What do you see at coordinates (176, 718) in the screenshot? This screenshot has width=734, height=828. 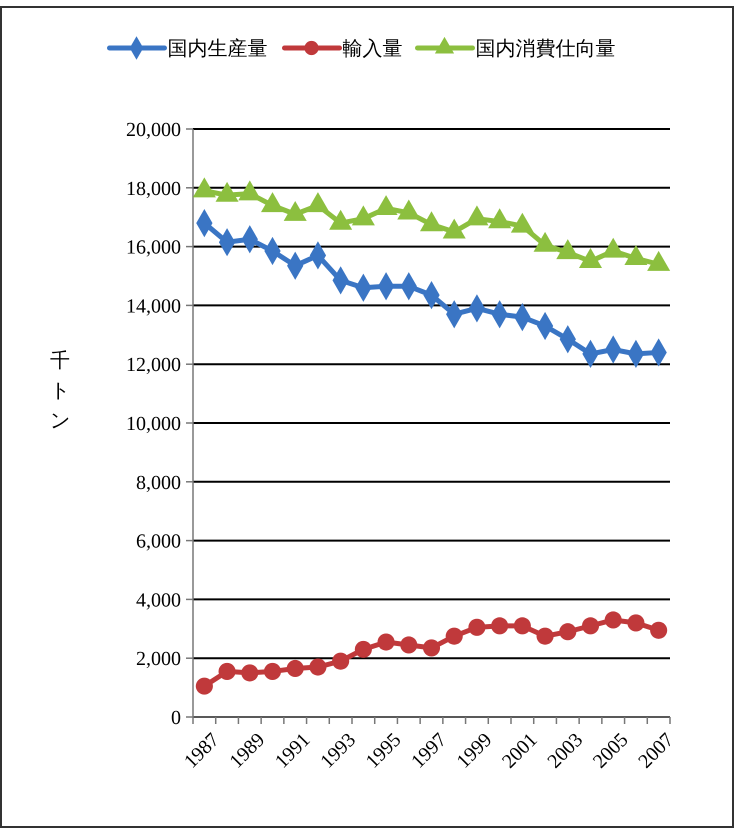 I see `y-tick-label: 0` at bounding box center [176, 718].